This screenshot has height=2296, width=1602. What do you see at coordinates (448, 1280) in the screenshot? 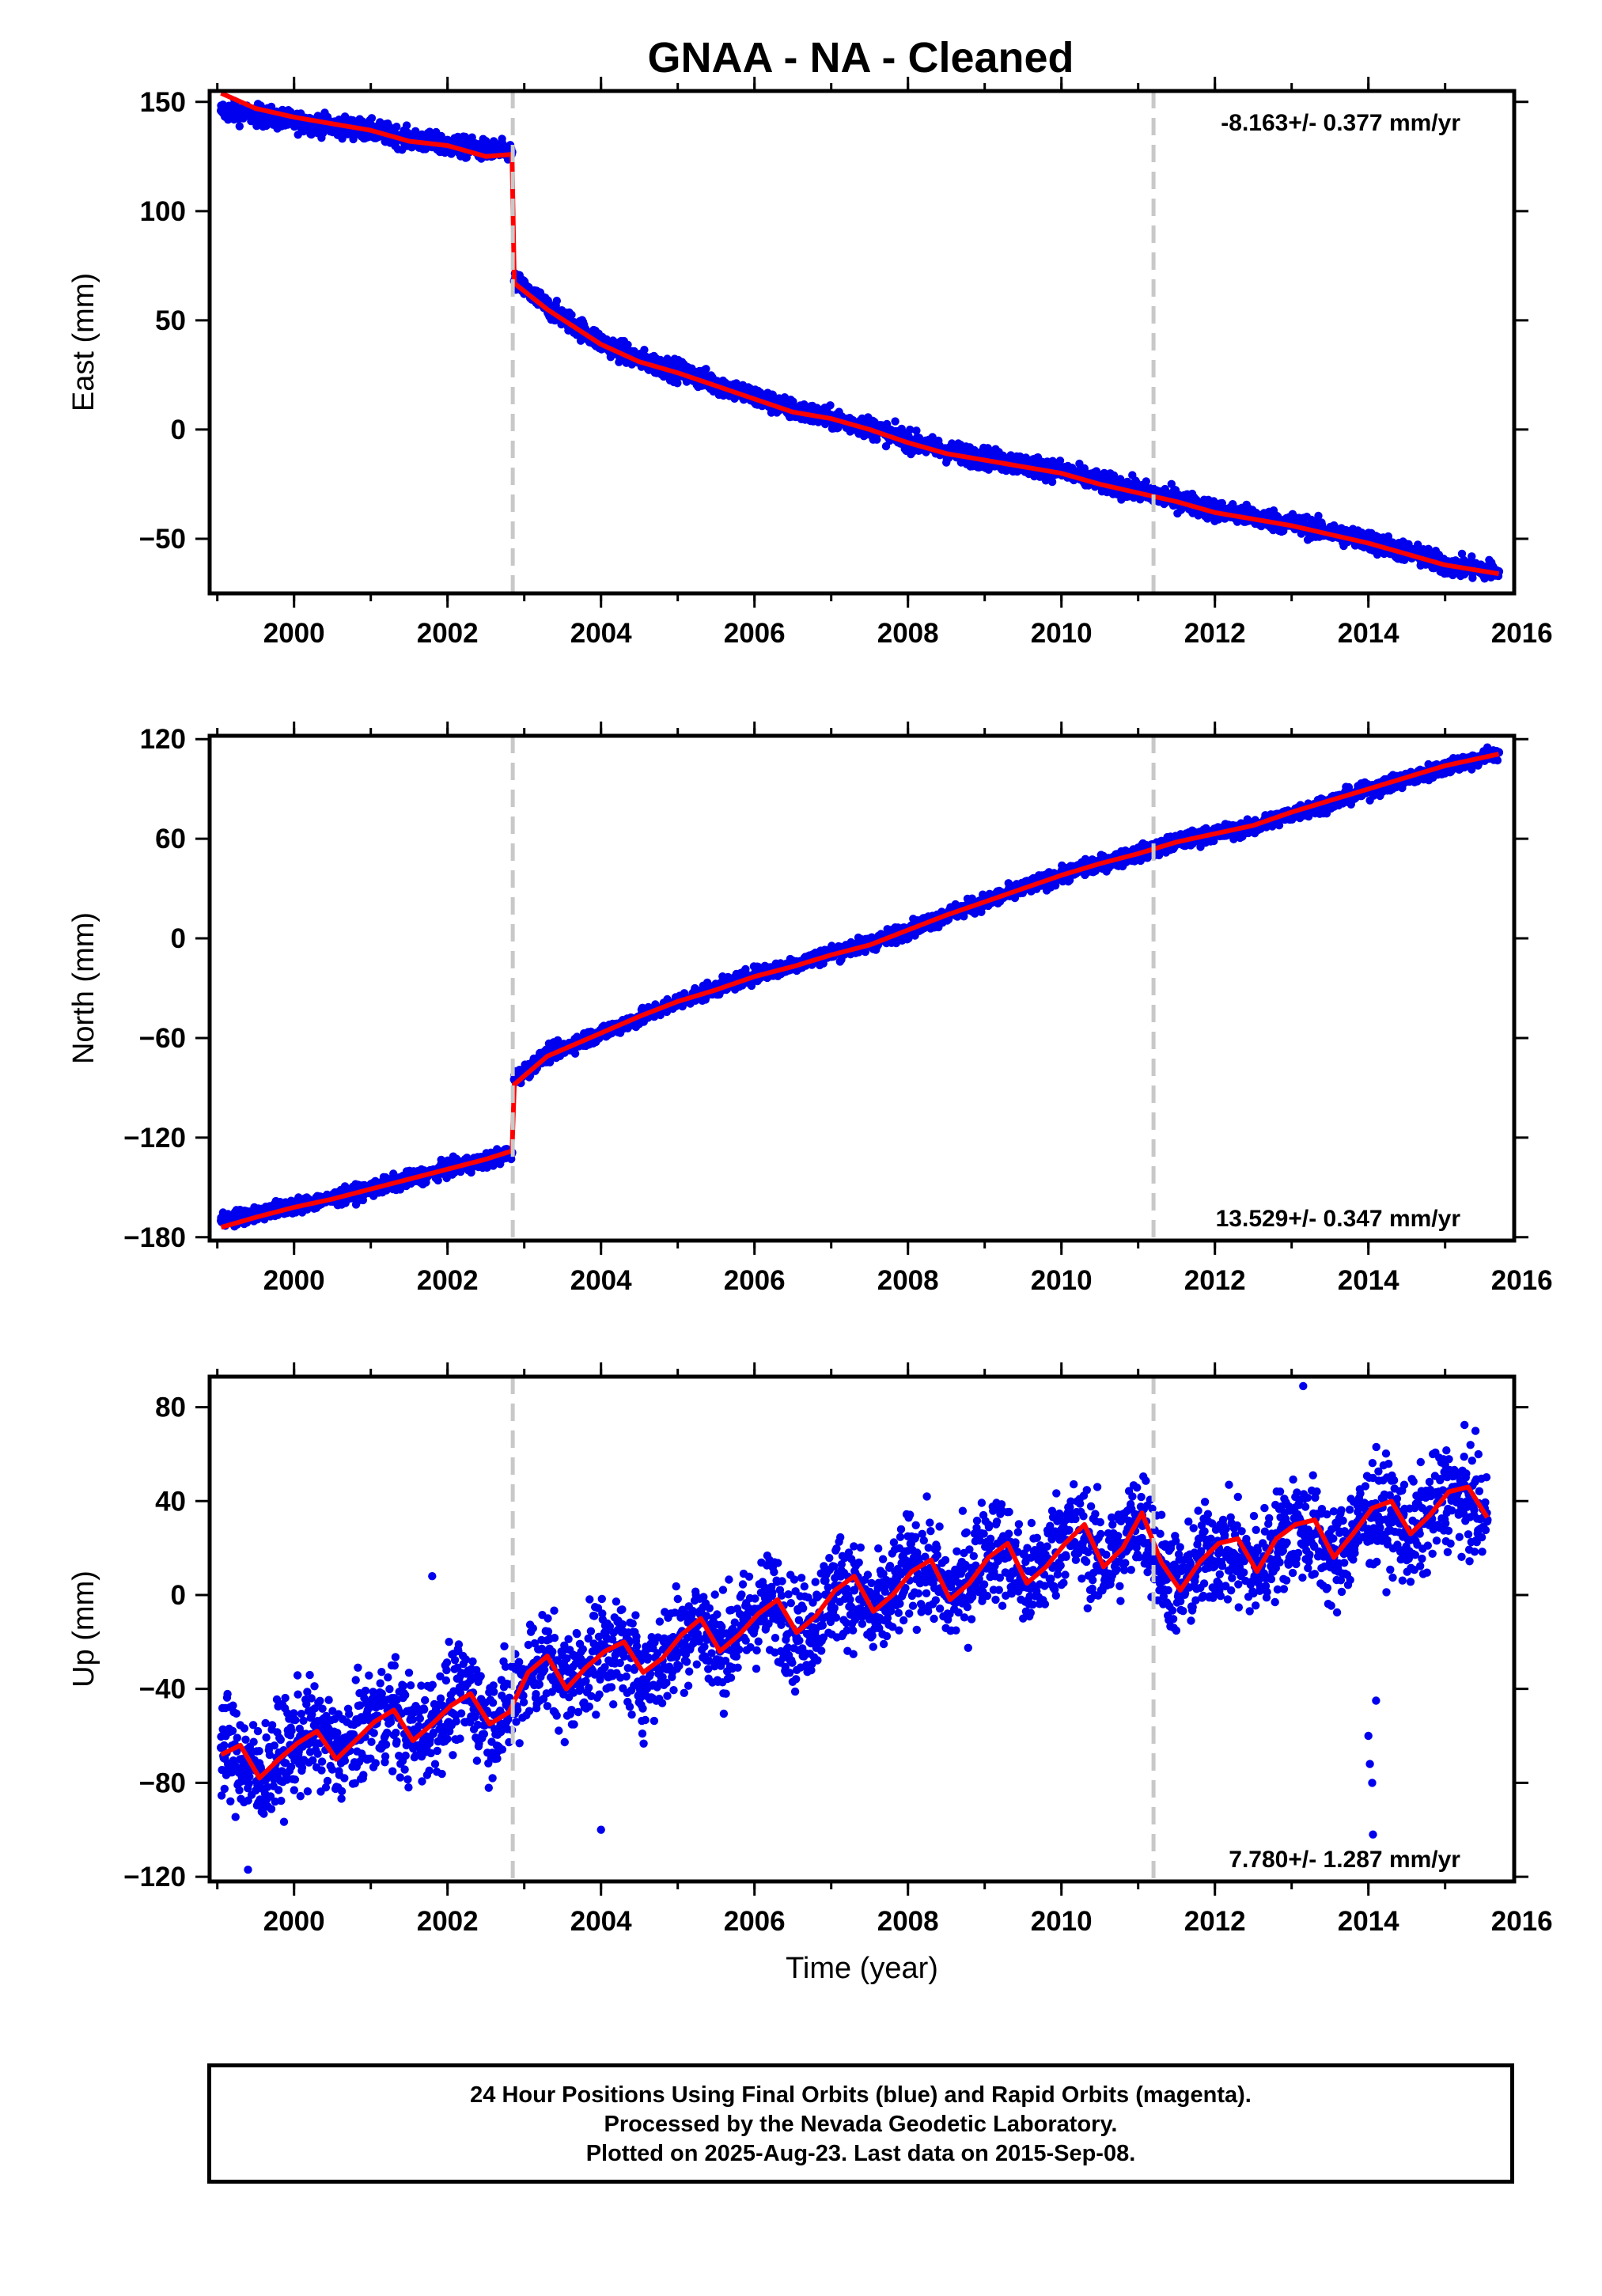
I see `north-x-tick-label: 2002` at bounding box center [448, 1280].